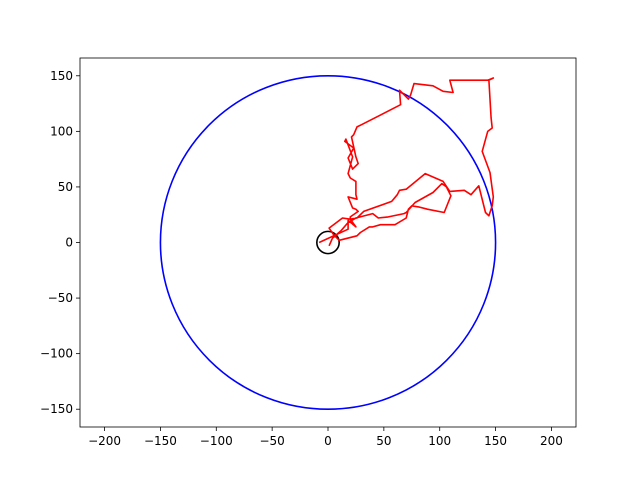 This screenshot has height=480, width=640. I want to click on x-tick-label: −200, so click(104, 441).